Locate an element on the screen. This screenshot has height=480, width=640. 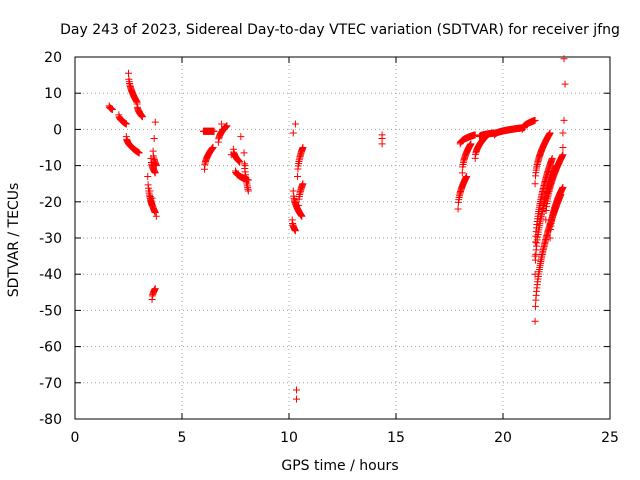
y-tick-label: 20 is located at coordinates (53, 58).